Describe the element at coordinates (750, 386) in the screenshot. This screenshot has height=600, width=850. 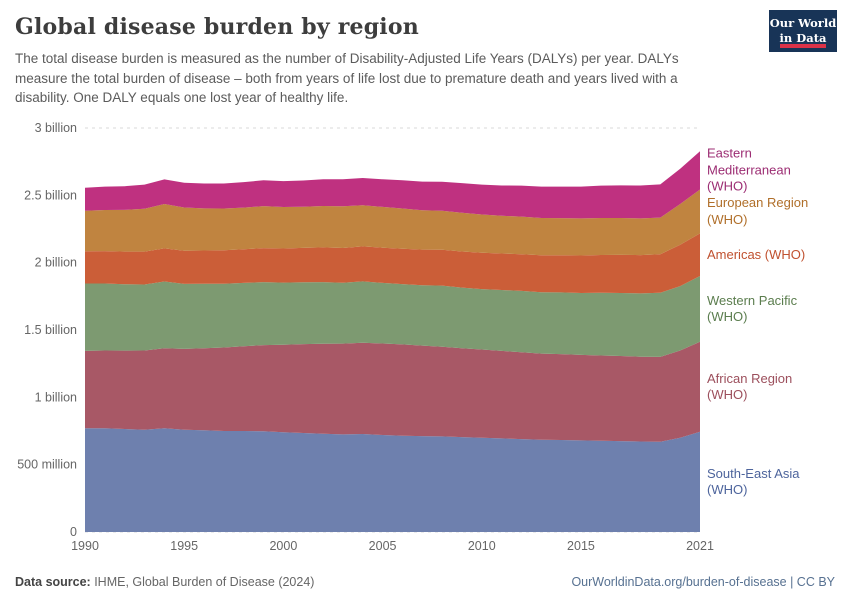
I see `series-label-african-region: African Region (WHO)` at that location.